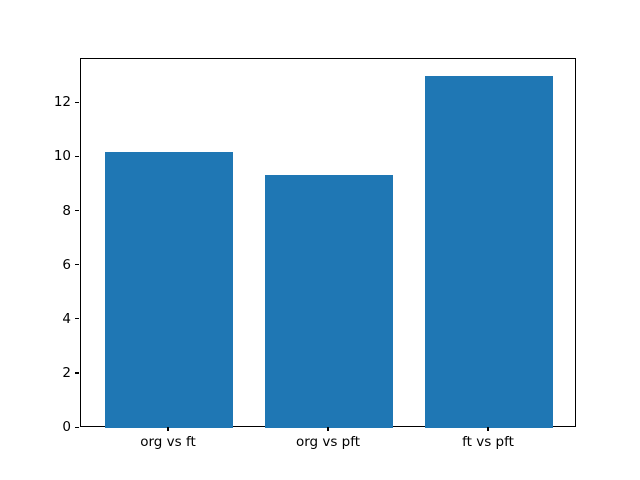 The height and width of the screenshot is (480, 640). Describe the element at coordinates (66, 427) in the screenshot. I see `y-tick-label: 0` at that location.